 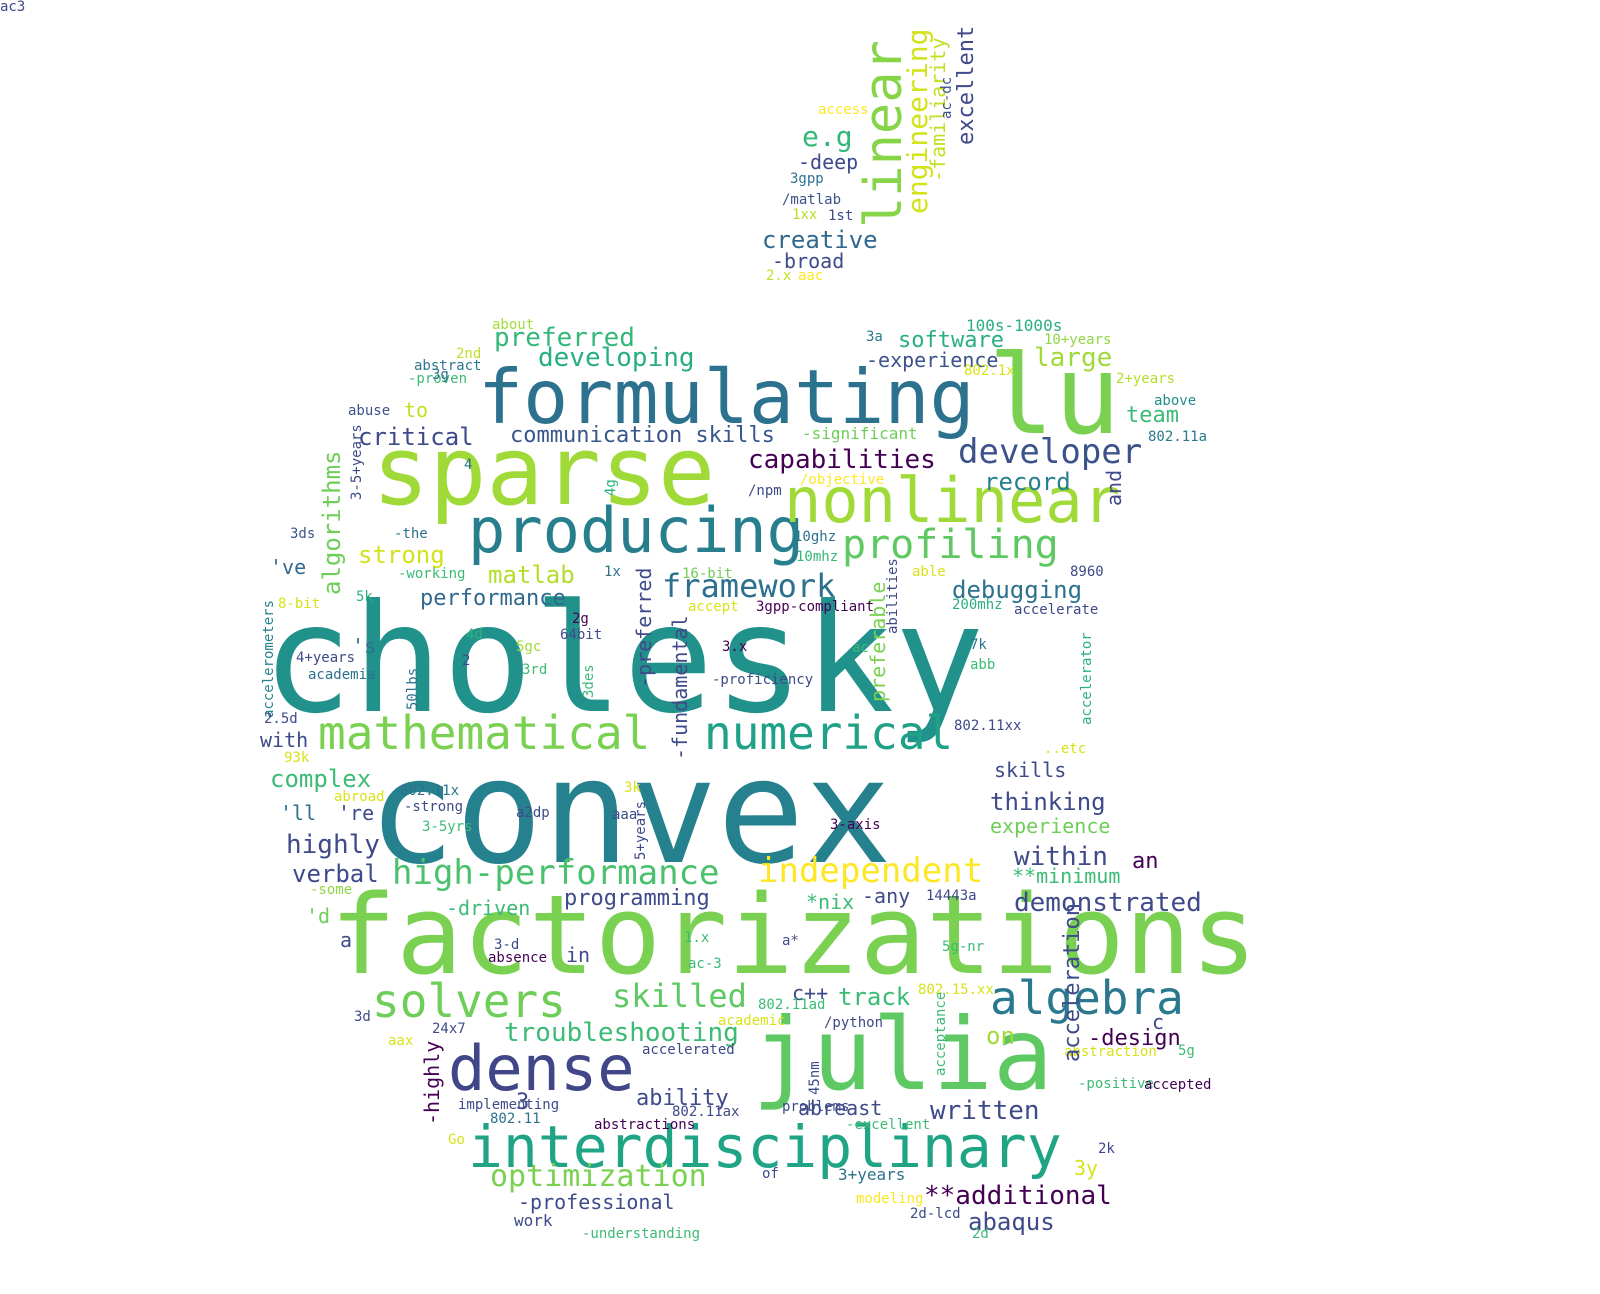 I want to click on cloud-word: ac-3, so click(x=705, y=964).